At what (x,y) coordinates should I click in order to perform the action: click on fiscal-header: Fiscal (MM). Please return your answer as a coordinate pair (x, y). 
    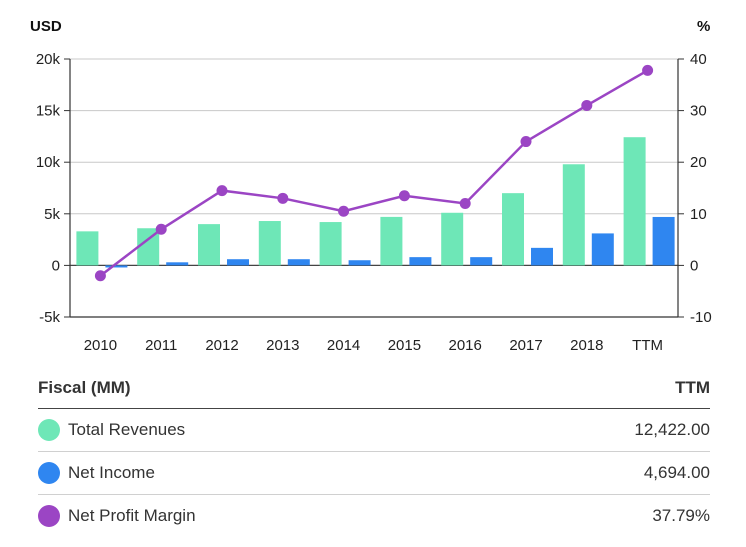
    Looking at the image, I should click on (84, 387).